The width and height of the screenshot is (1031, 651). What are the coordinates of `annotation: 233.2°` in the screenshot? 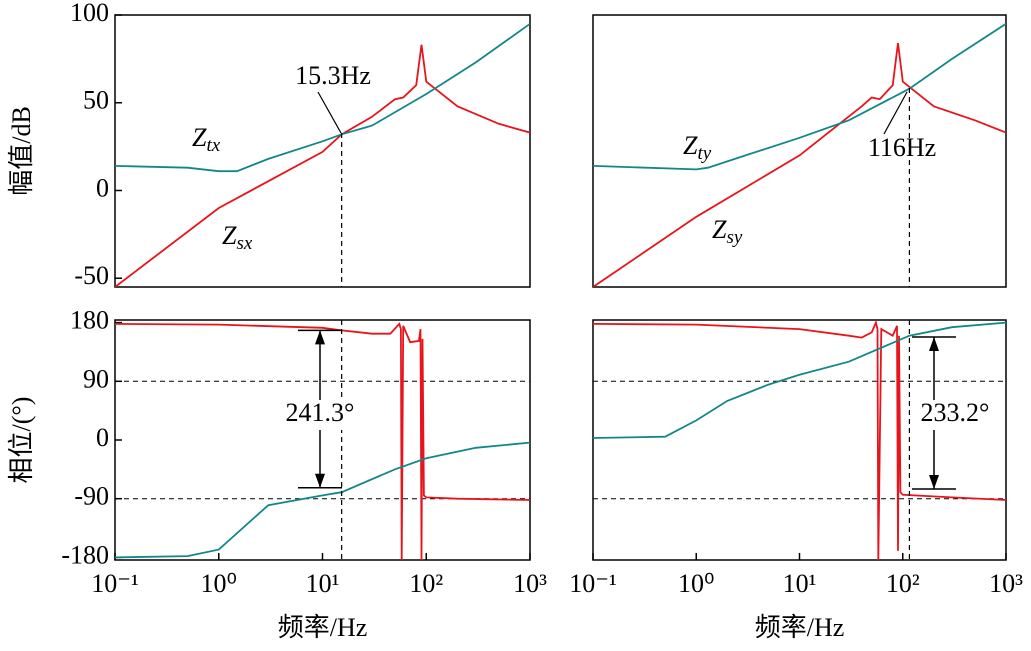 It's located at (955, 412).